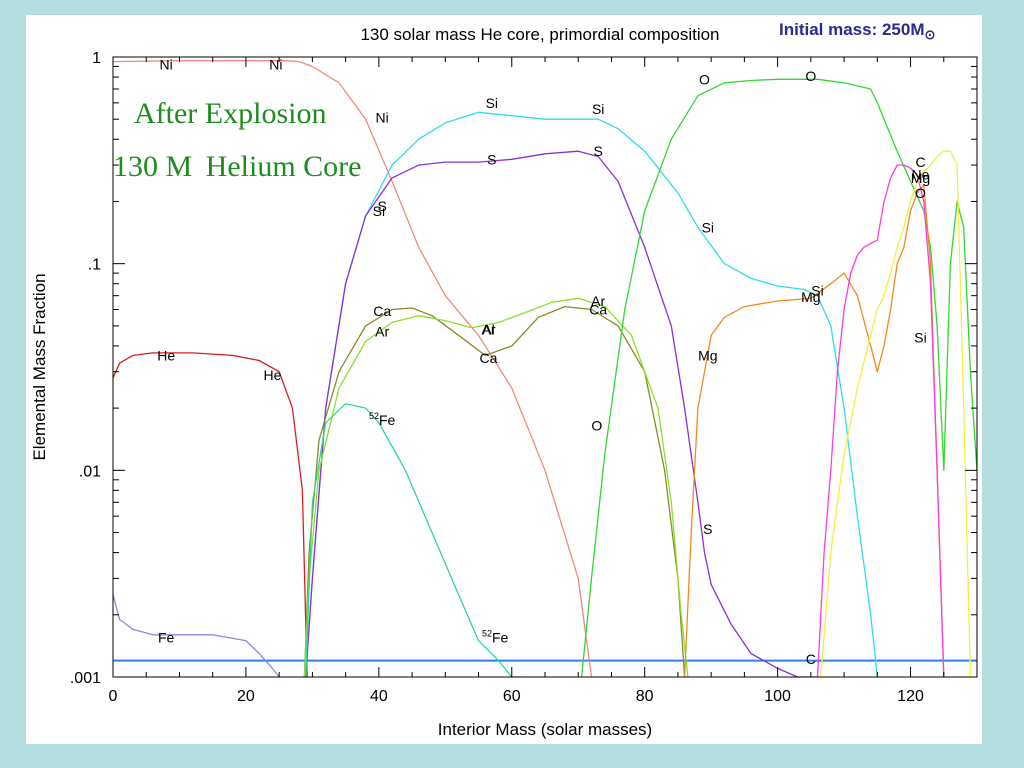 The image size is (1024, 768). What do you see at coordinates (930, 34) in the screenshot?
I see `sun-symbol-icon: ⊙` at bounding box center [930, 34].